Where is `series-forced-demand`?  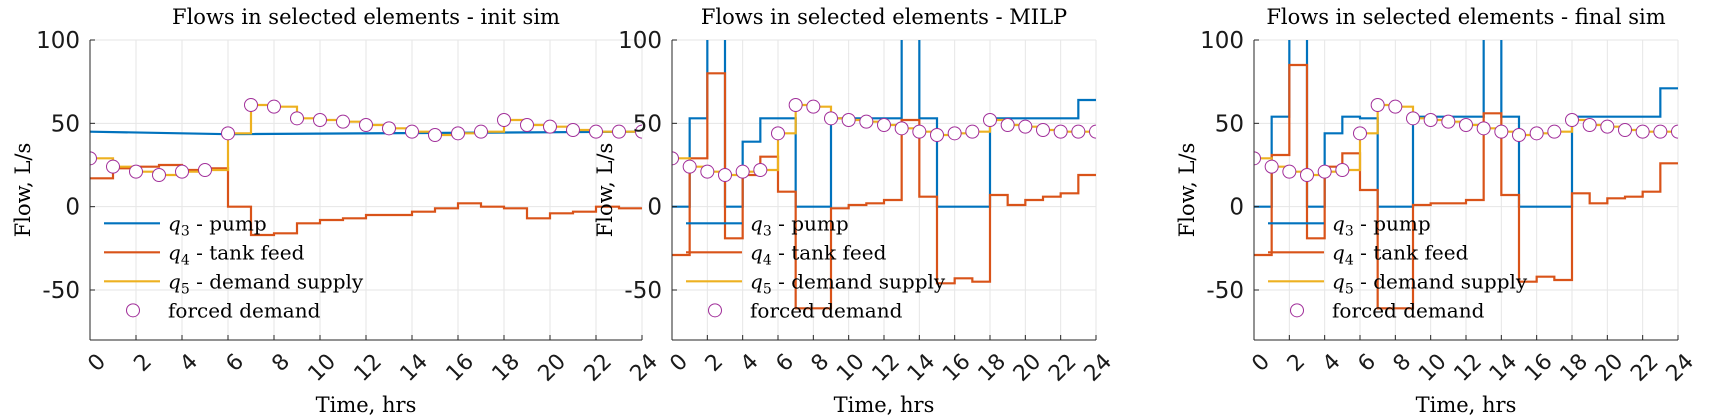 series-forced-demand is located at coordinates (1466, 140).